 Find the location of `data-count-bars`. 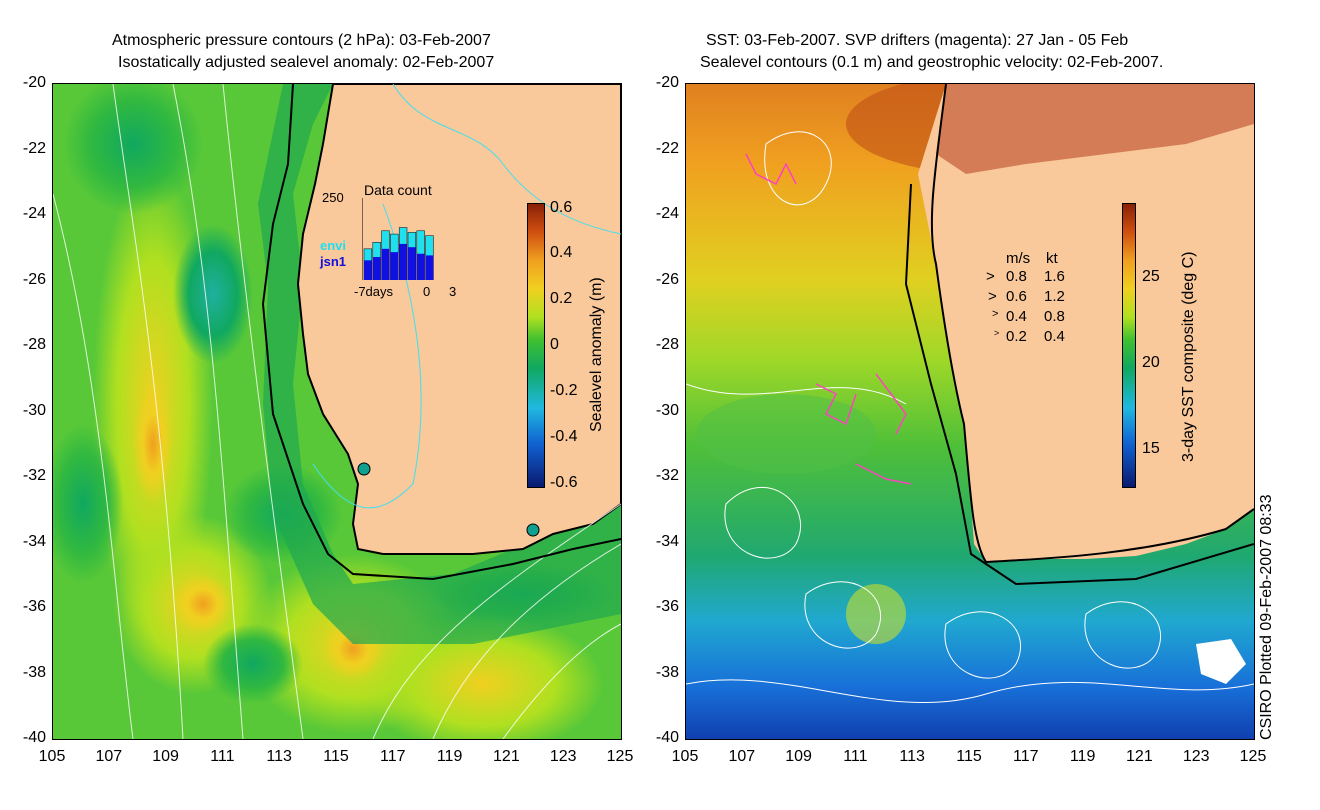

data-count-bars is located at coordinates (398, 239).